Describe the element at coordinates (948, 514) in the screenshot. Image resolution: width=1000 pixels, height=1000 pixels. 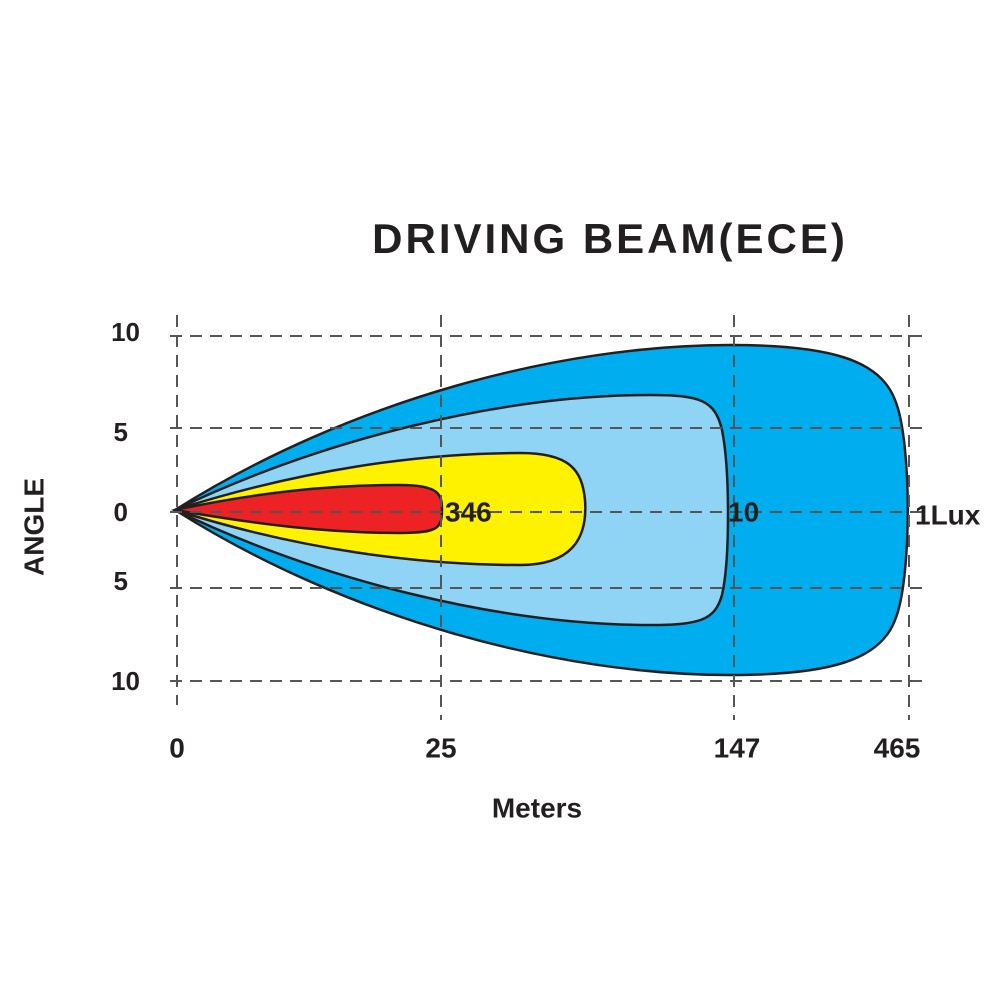
I see `zone-label: 1Lux` at that location.